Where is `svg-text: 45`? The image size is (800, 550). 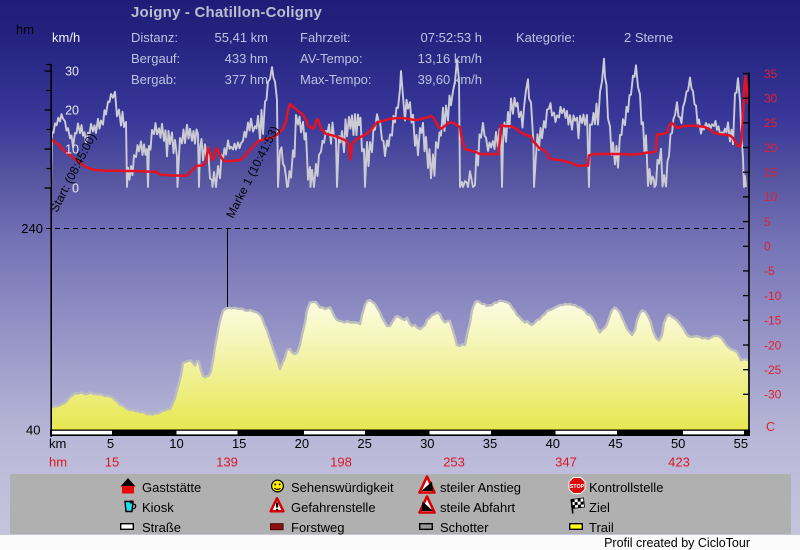
svg-text: 45 is located at coordinates (615, 443).